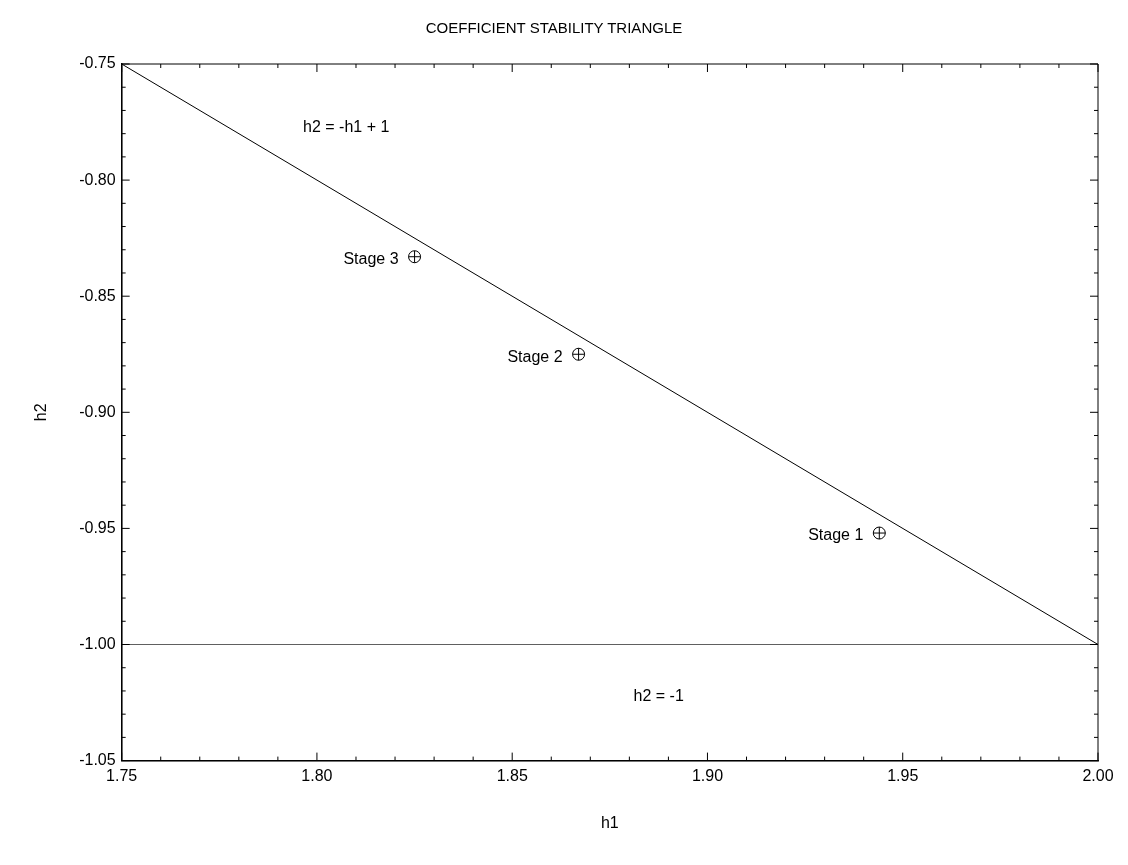  What do you see at coordinates (122, 775) in the screenshot?
I see `x-tick-label: 1.75` at bounding box center [122, 775].